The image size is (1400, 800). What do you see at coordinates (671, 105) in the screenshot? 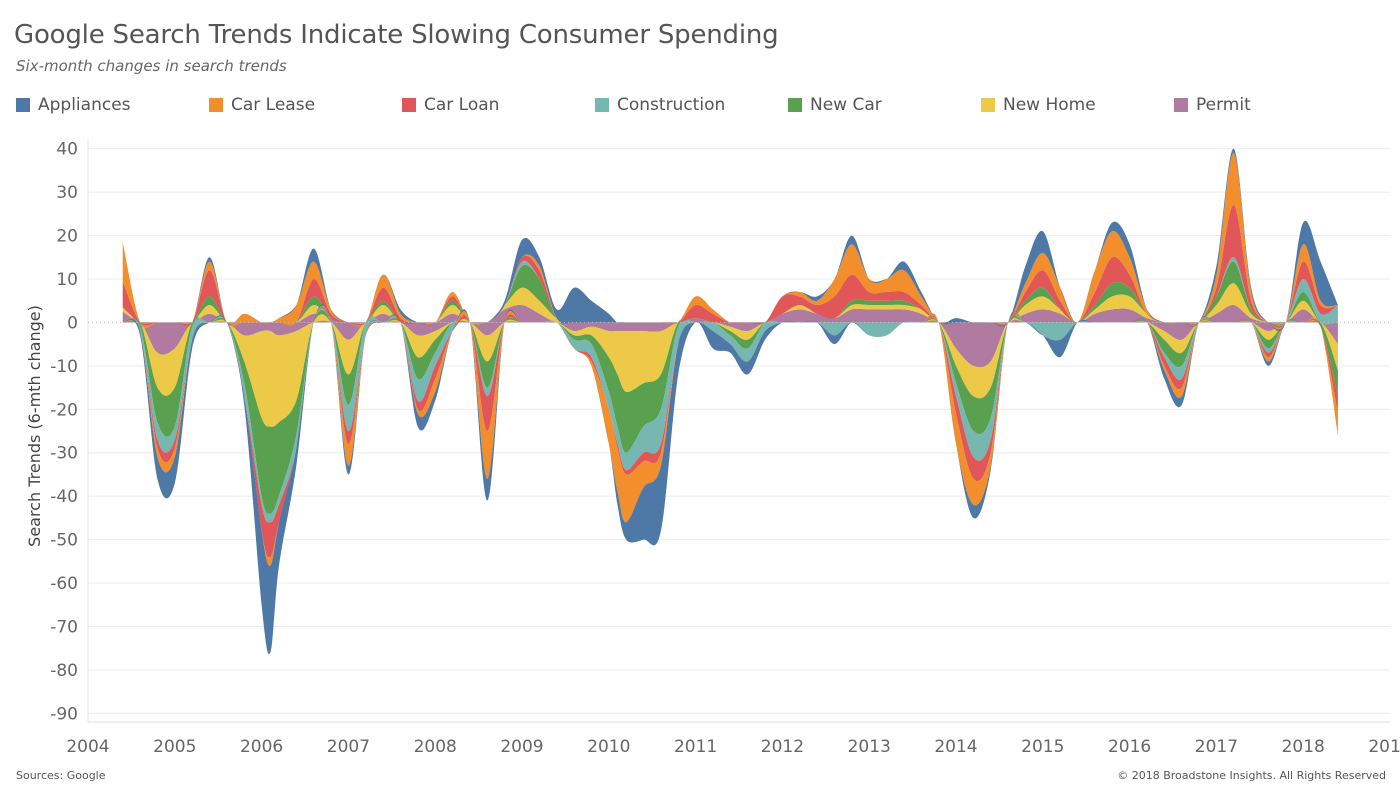
I see `legend-label: Construction` at bounding box center [671, 105].